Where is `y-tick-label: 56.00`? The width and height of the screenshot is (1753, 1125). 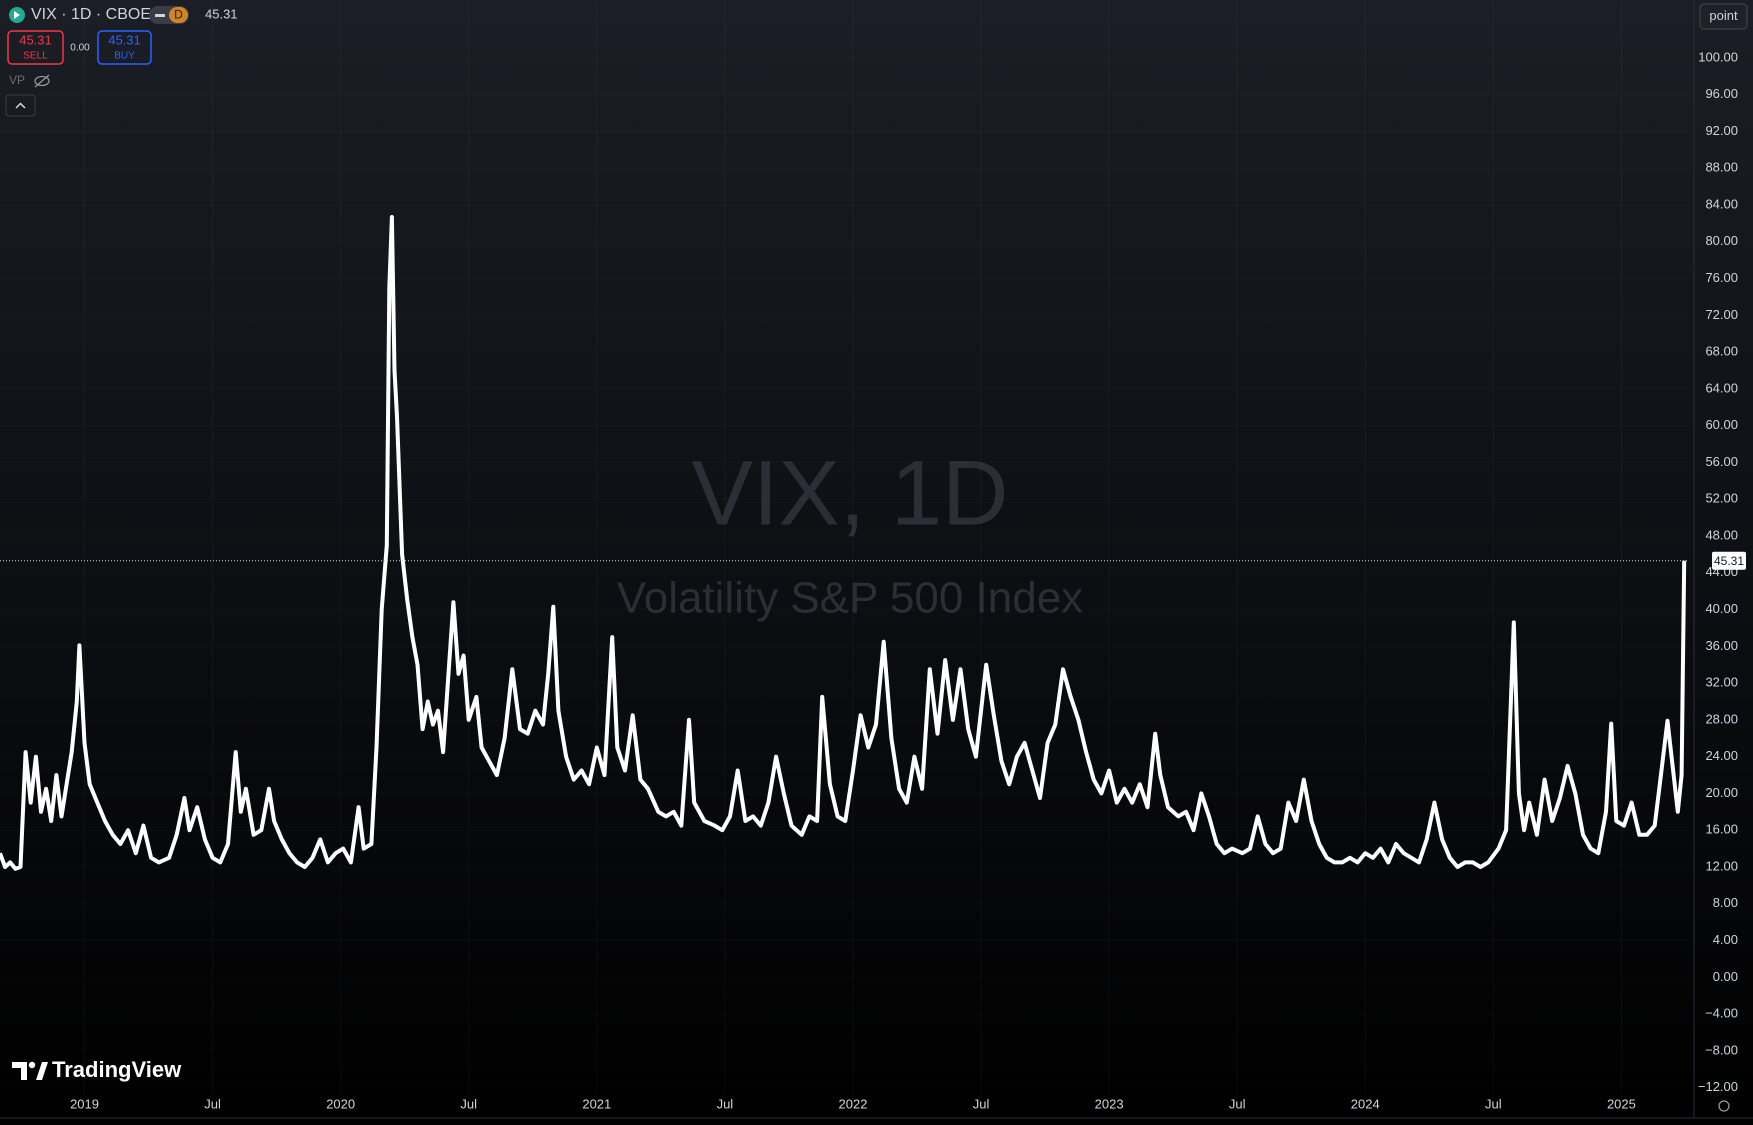 y-tick-label: 56.00 is located at coordinates (1721, 461).